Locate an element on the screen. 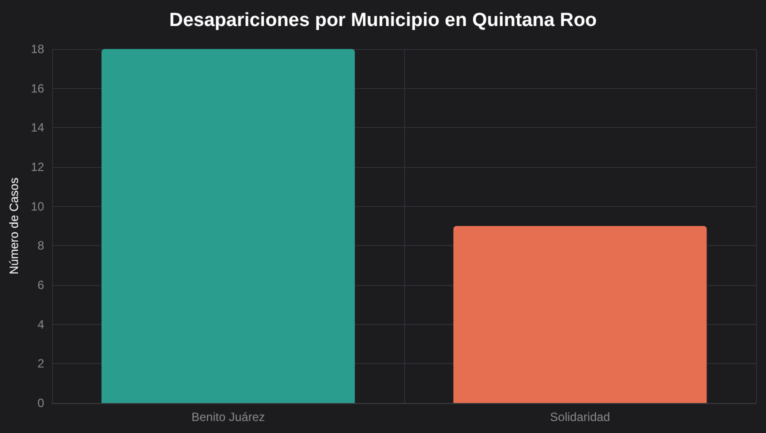  x-tick-label: Solidaridad is located at coordinates (580, 417).